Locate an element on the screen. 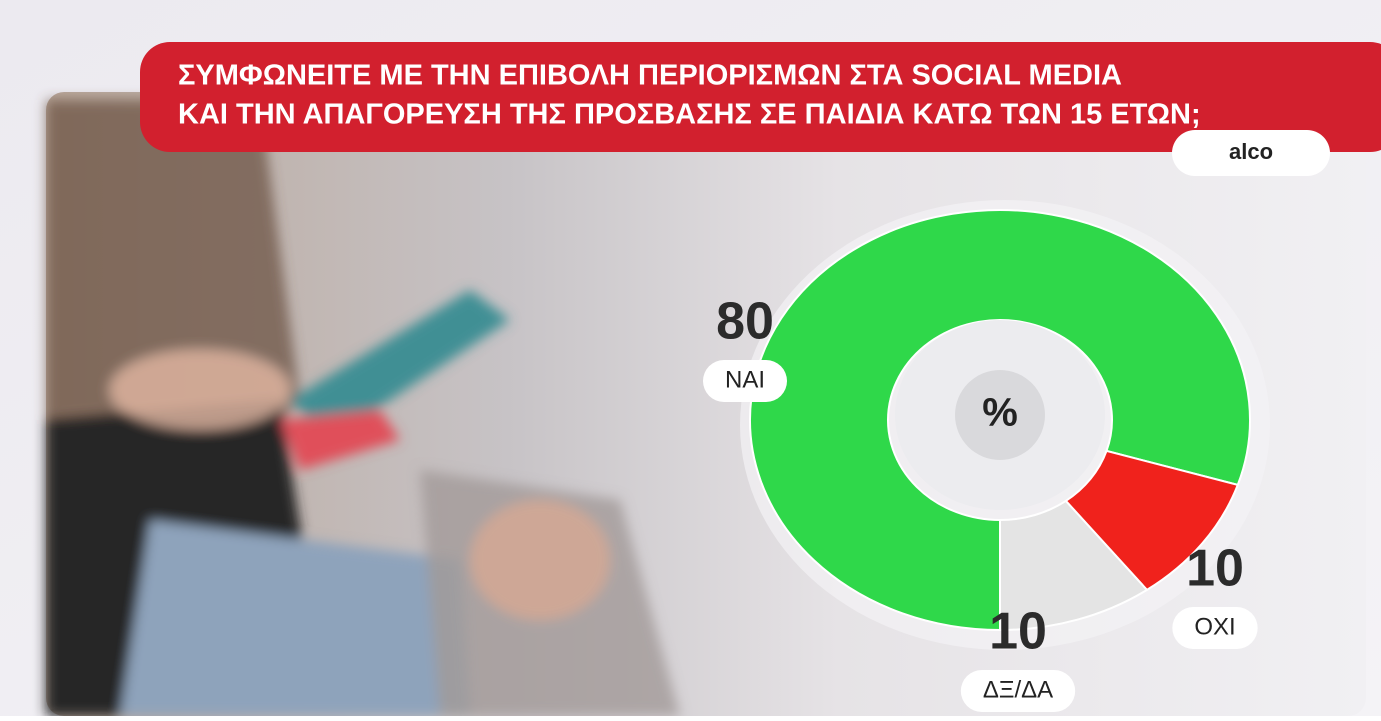 The height and width of the screenshot is (721, 1381). center-badge is located at coordinates (1000, 415).